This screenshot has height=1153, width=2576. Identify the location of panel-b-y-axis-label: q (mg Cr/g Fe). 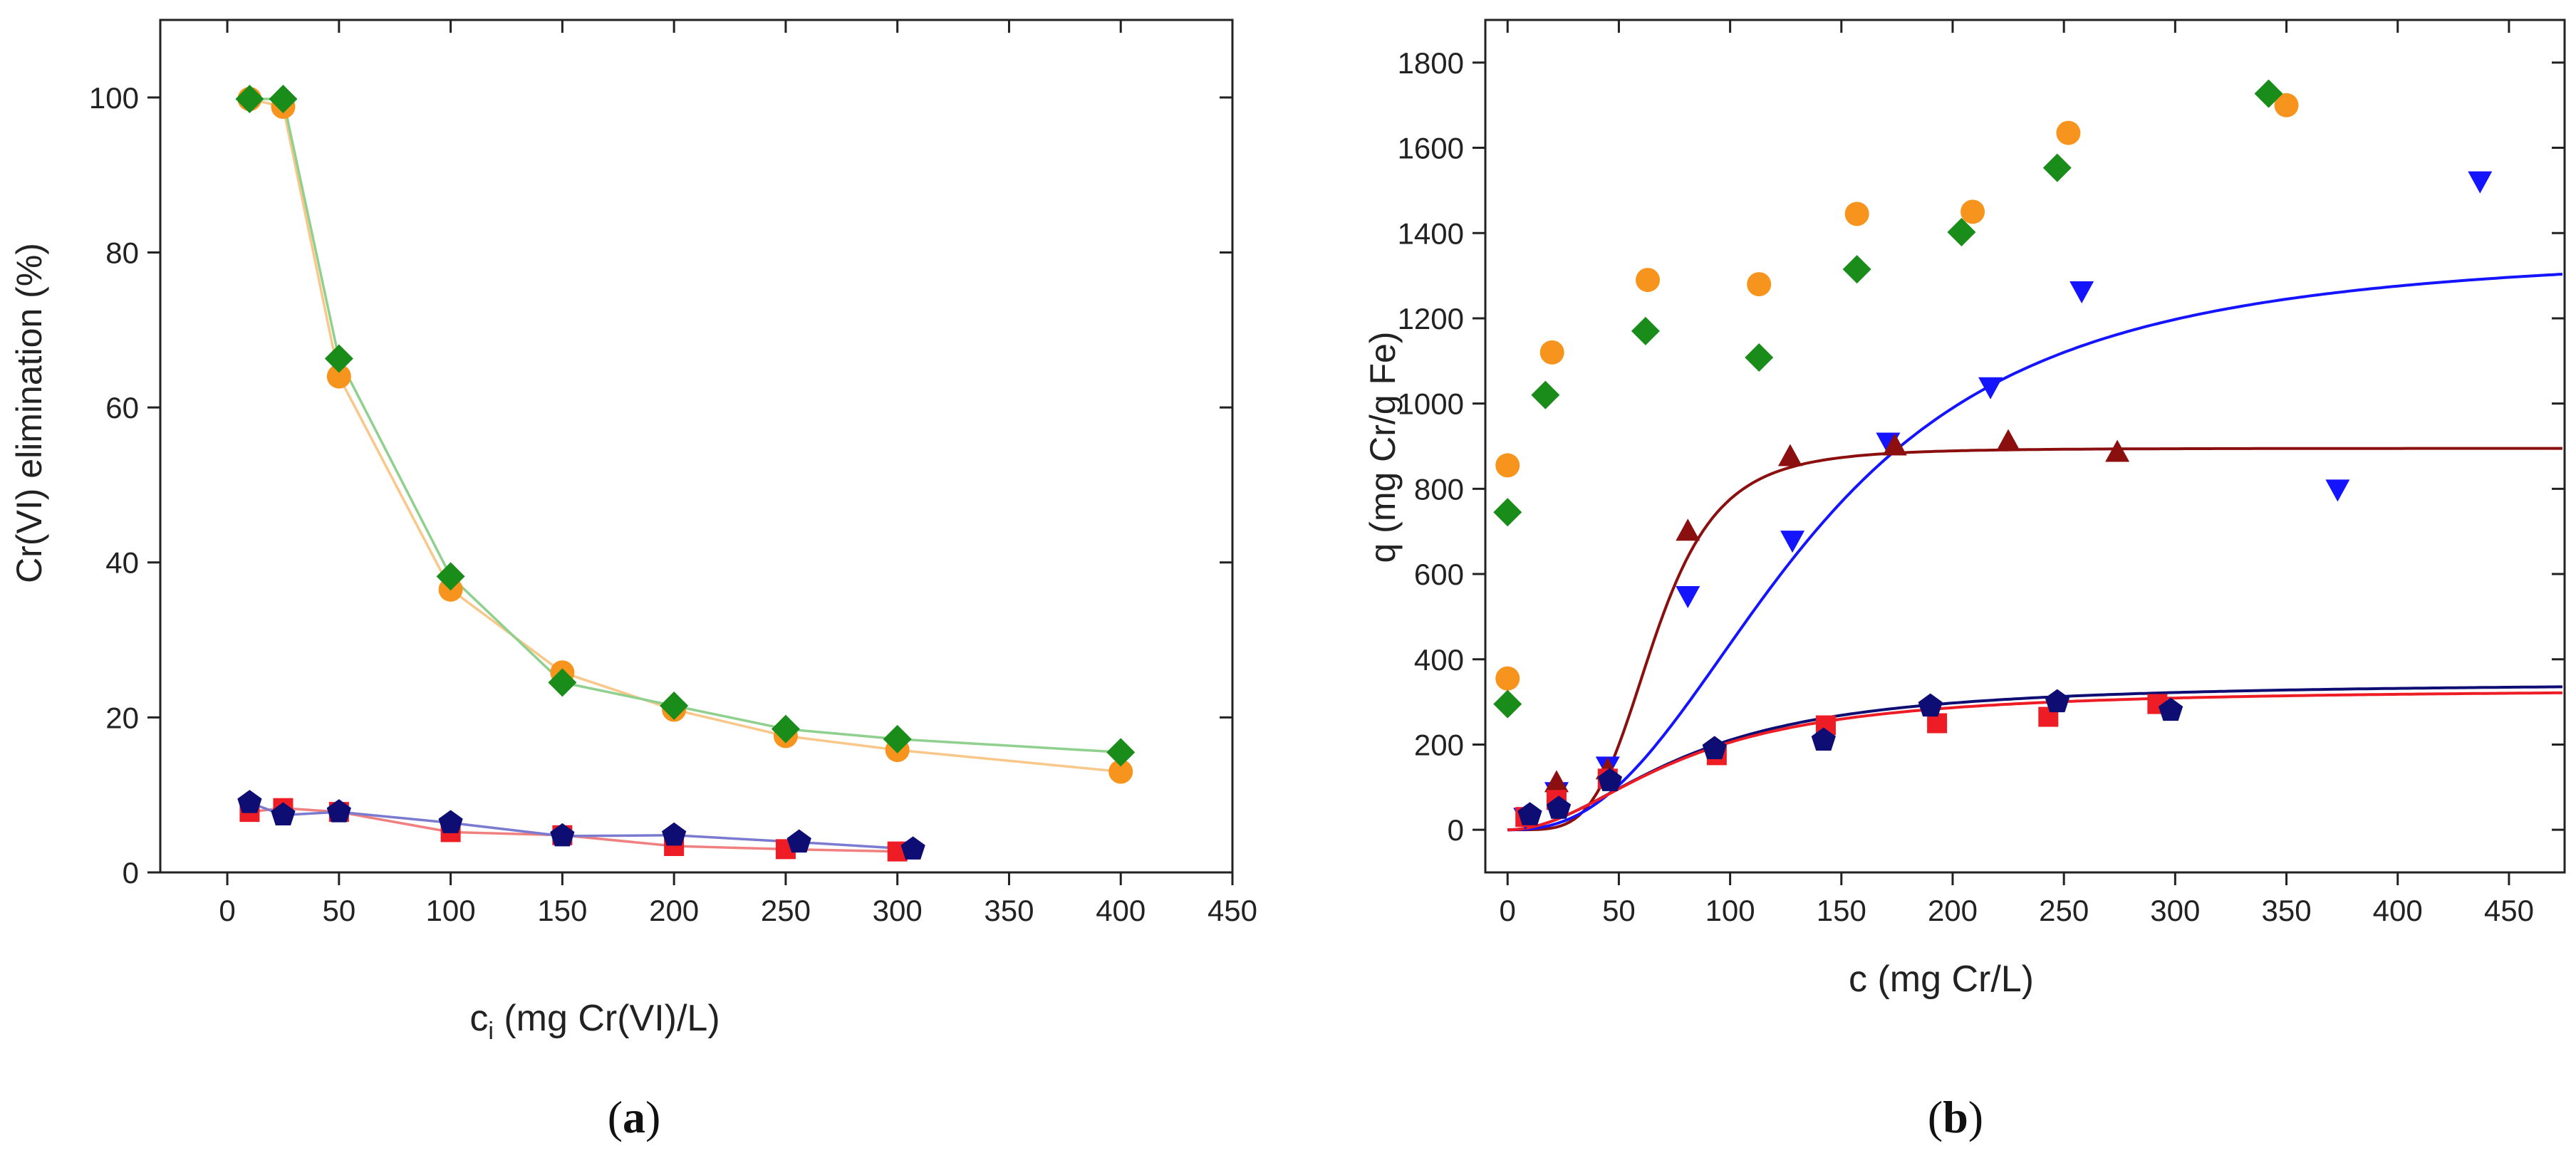
(1383, 447).